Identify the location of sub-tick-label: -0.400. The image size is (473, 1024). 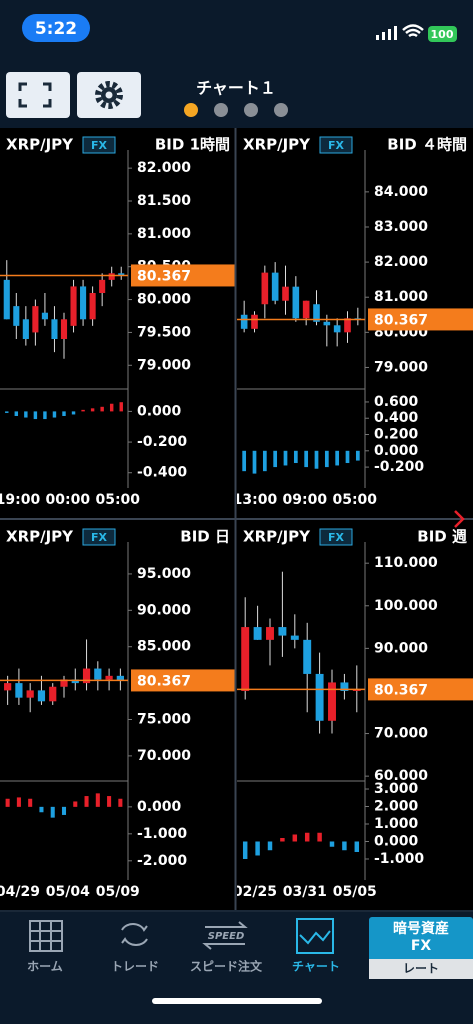
(162, 473).